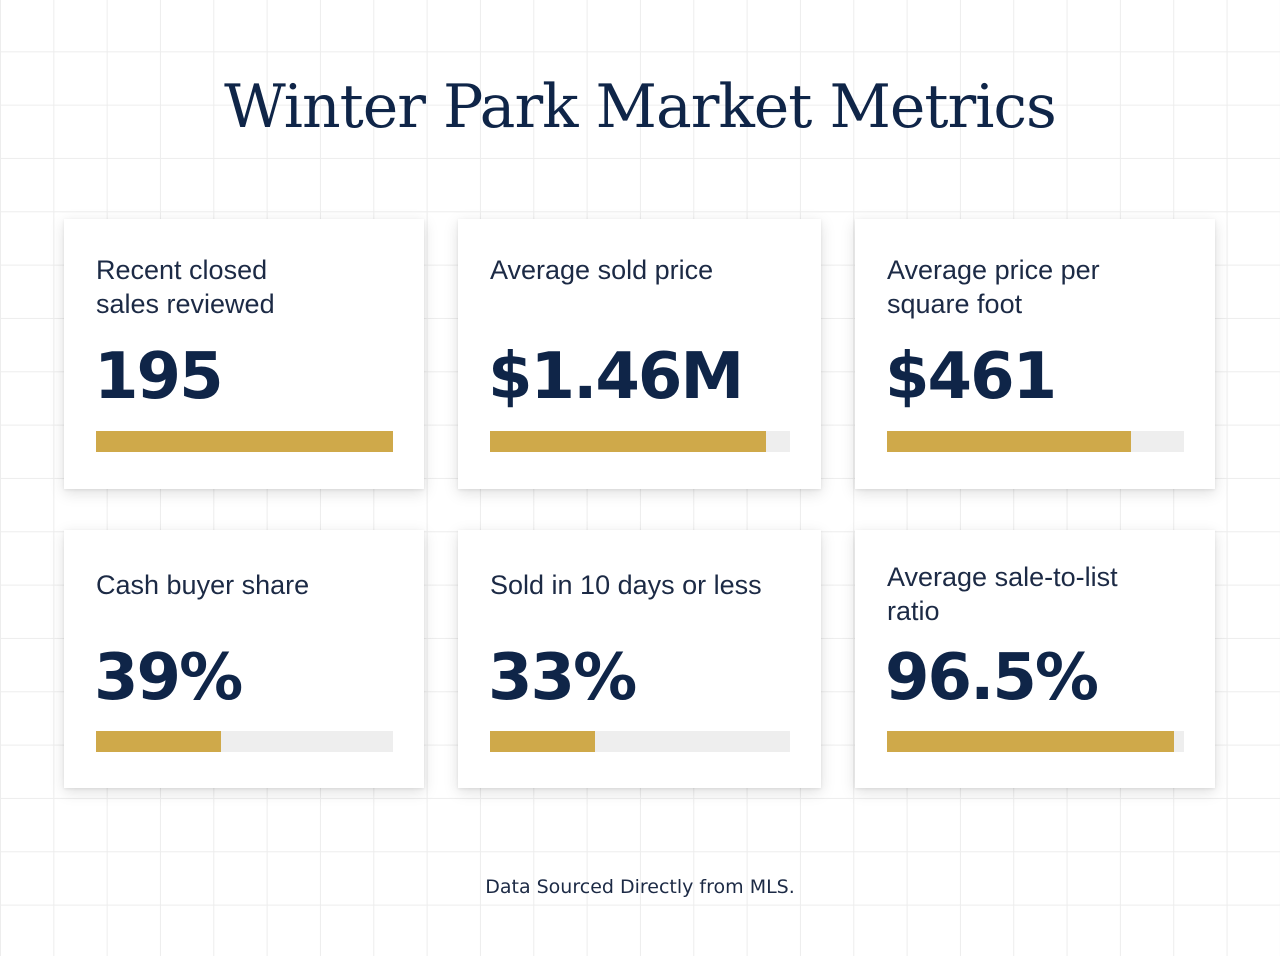 This screenshot has width=1280, height=956. Describe the element at coordinates (185, 287) in the screenshot. I see `metric-label: Recent closed sales reviewed` at that location.